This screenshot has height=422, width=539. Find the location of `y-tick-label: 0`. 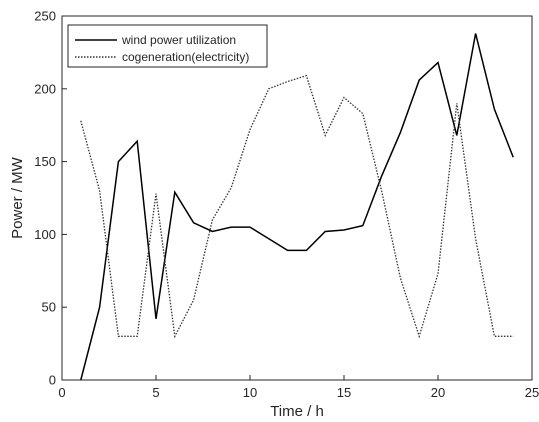

y-tick-label: 0 is located at coordinates (52, 380).